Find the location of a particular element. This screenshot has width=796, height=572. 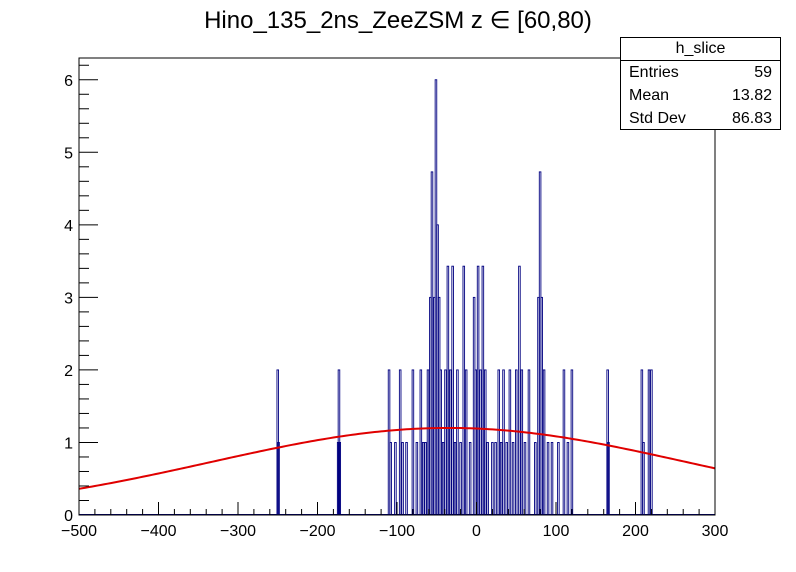

x-tick-label: 0 is located at coordinates (476, 531).